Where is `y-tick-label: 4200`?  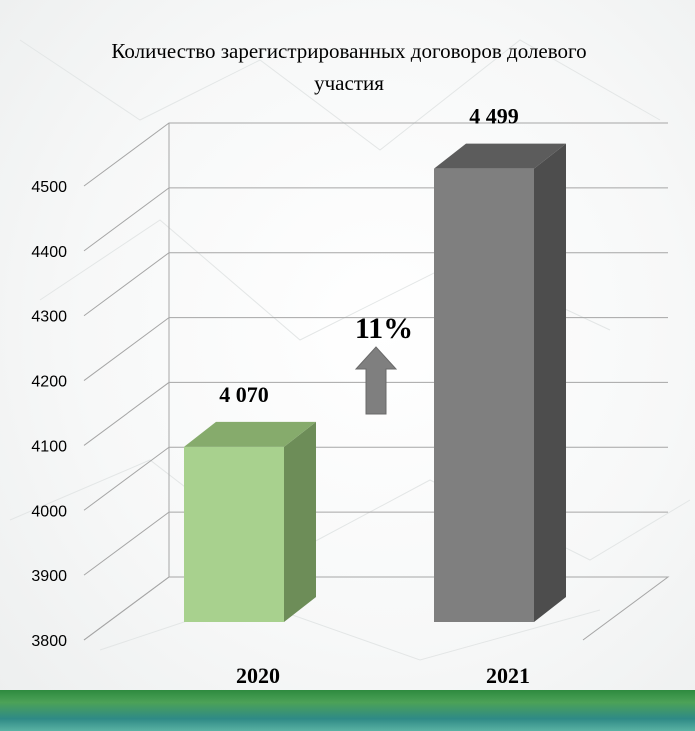 y-tick-label: 4200 is located at coordinates (49, 382).